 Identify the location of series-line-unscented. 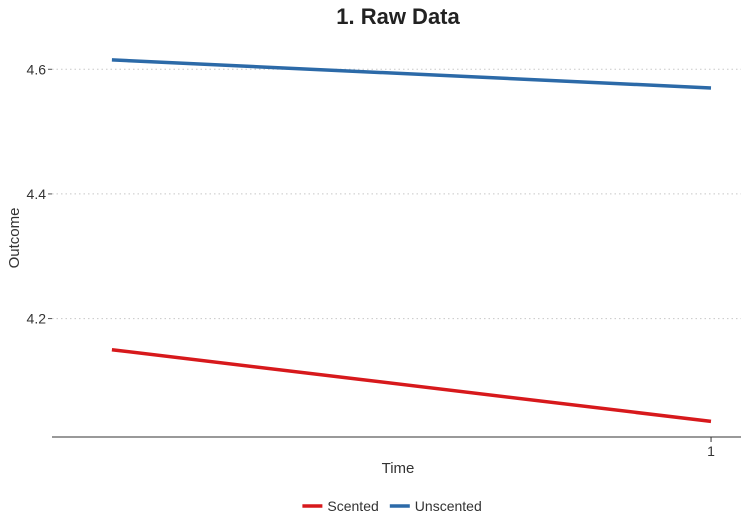
(411, 74).